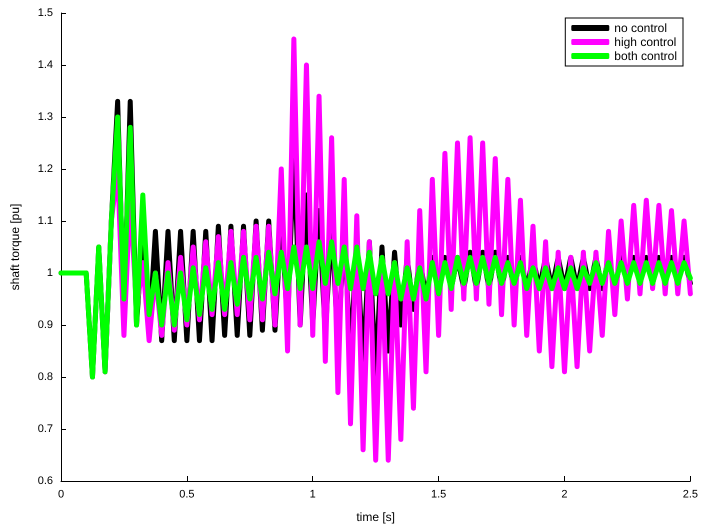 The height and width of the screenshot is (529, 701). I want to click on x-axis-title: time [s], so click(376, 517).